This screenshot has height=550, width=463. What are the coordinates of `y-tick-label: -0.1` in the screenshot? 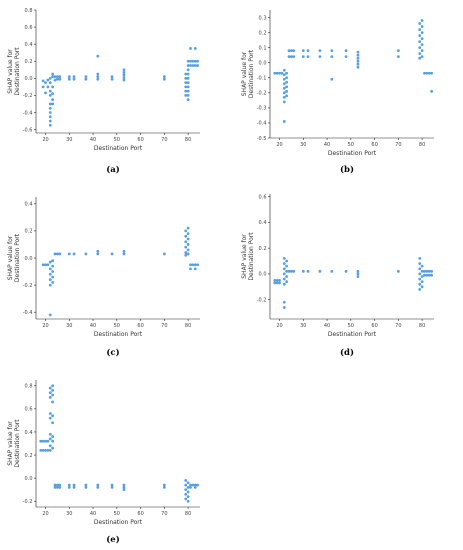 It's located at (262, 79).